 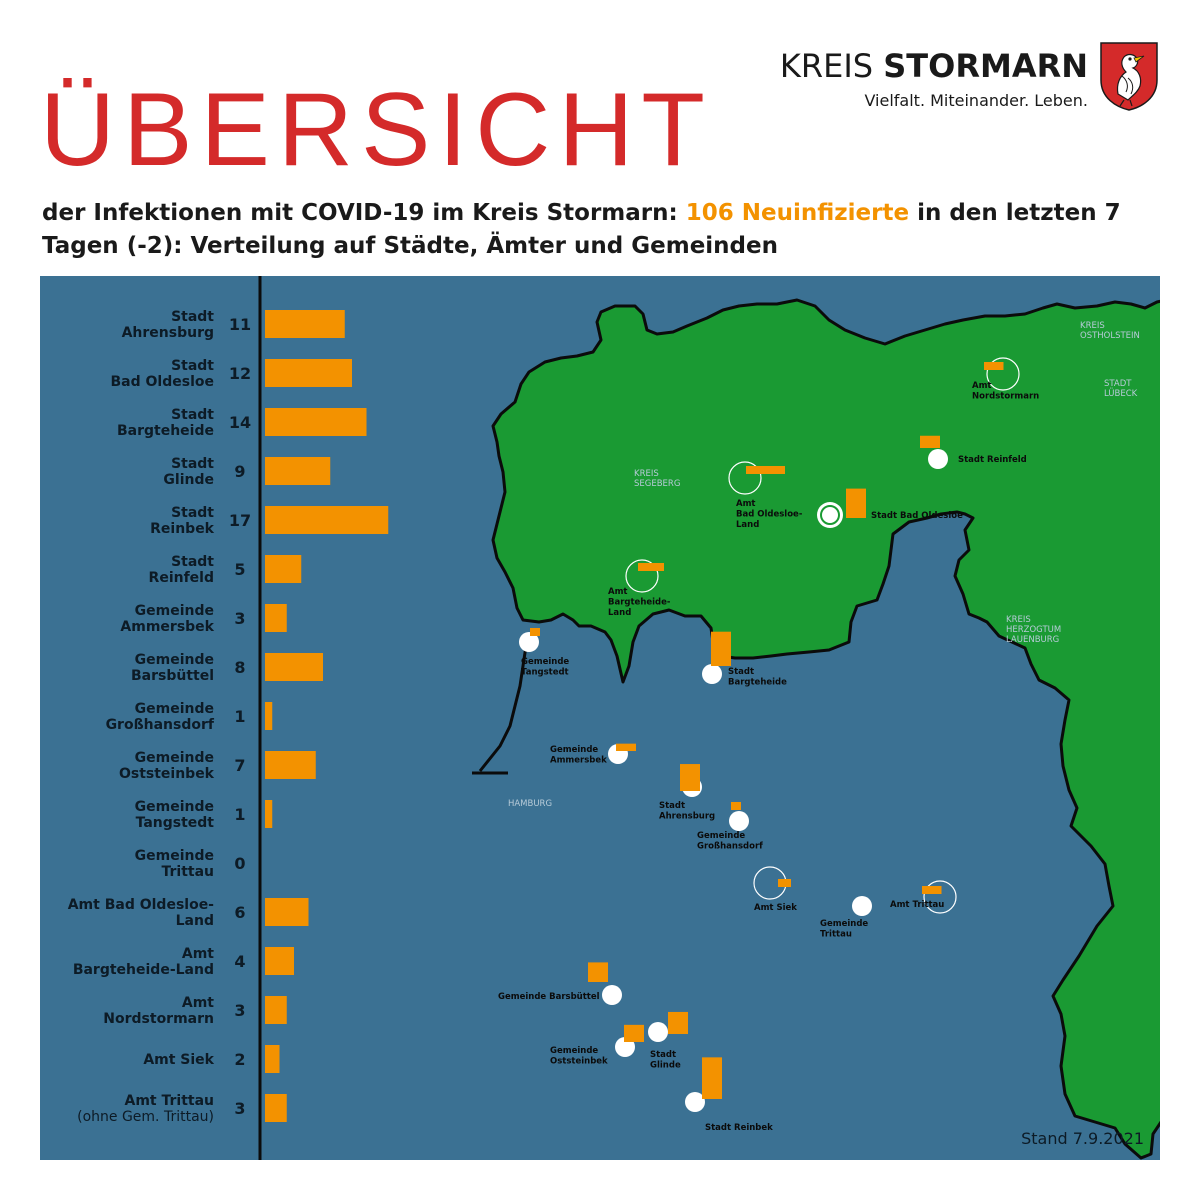 I want to click on logo-slogan: Vielfalt. Miteinander. Leben., so click(x=976, y=100).